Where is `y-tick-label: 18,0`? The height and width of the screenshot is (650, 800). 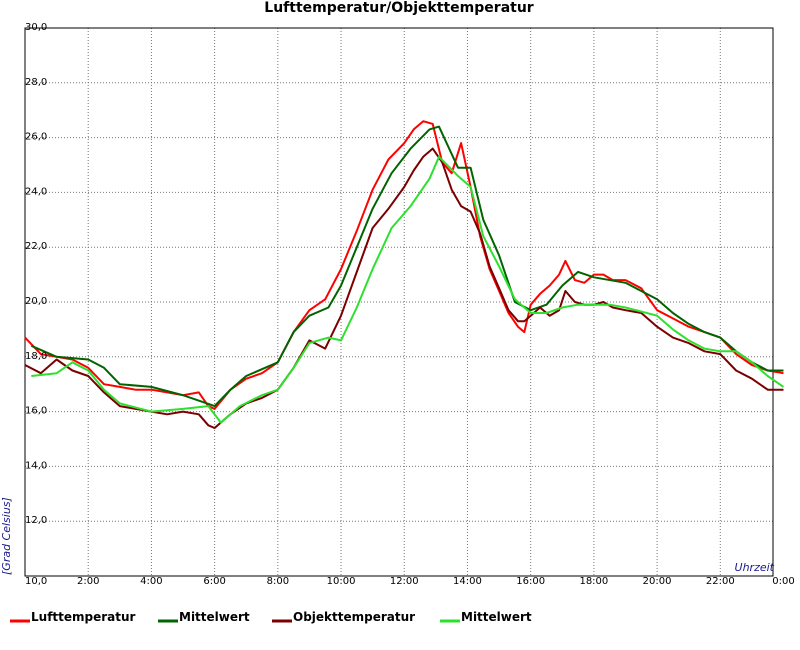
y-tick-label: 18,0 is located at coordinates (36, 356).